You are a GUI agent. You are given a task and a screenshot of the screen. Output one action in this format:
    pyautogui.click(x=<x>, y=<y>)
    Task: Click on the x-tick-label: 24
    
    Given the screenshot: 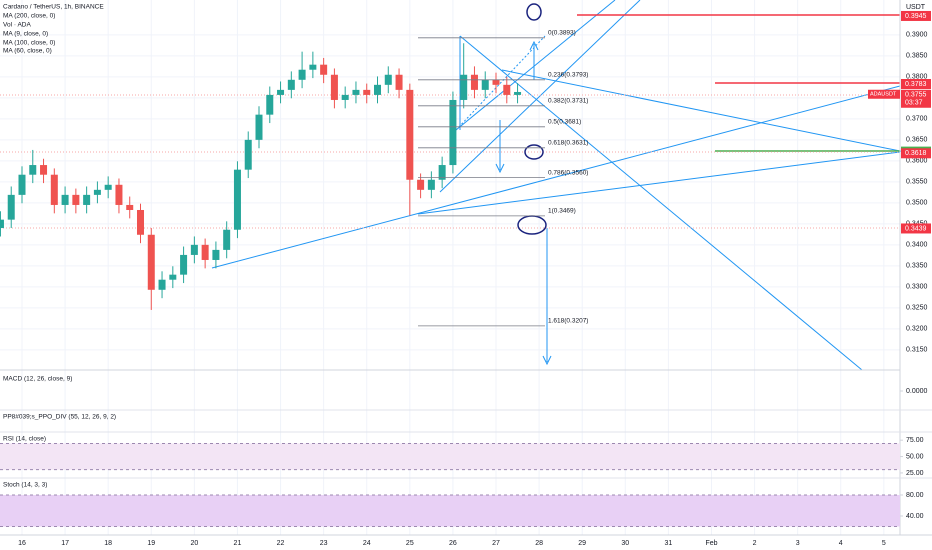 What is the action you would take?
    pyautogui.click(x=367, y=543)
    